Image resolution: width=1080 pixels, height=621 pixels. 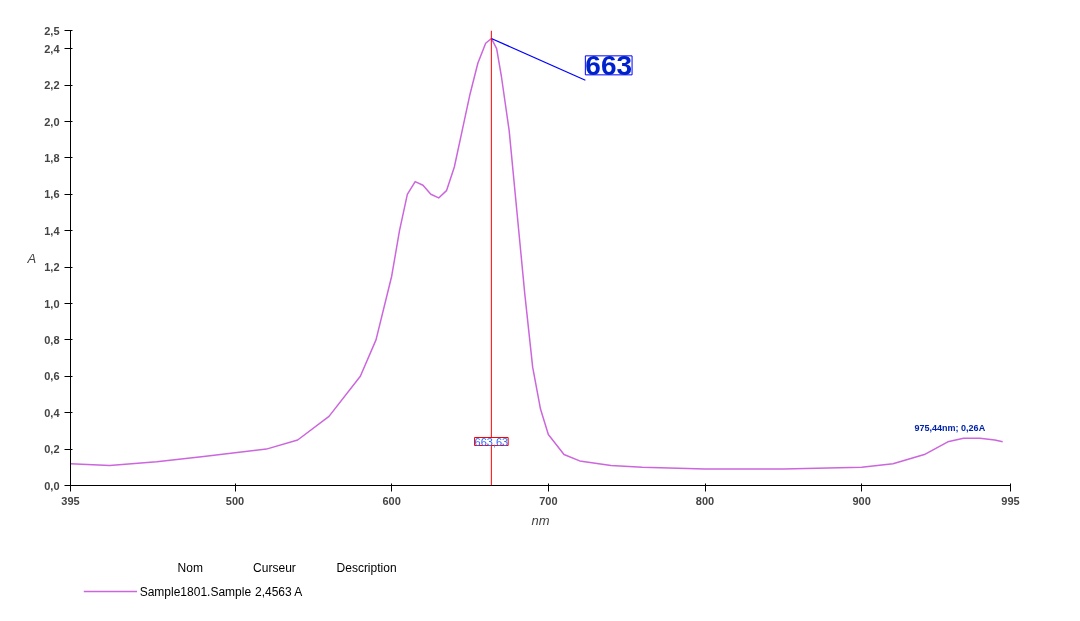 I want to click on y-tick-label: 2,2, so click(x=52, y=85).